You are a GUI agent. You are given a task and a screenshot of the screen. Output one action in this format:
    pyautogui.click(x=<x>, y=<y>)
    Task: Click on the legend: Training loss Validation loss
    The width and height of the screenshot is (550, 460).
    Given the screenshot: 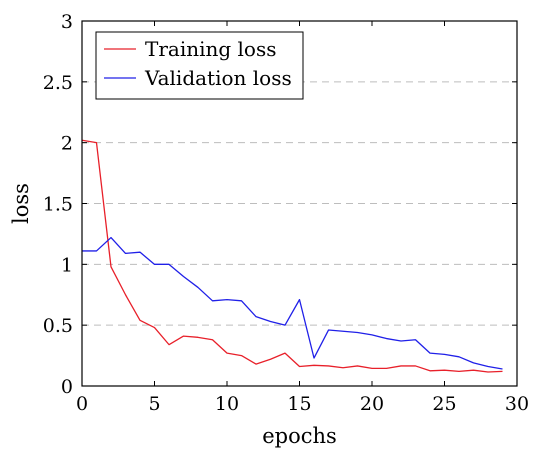 What is the action you would take?
    pyautogui.click(x=199, y=65)
    